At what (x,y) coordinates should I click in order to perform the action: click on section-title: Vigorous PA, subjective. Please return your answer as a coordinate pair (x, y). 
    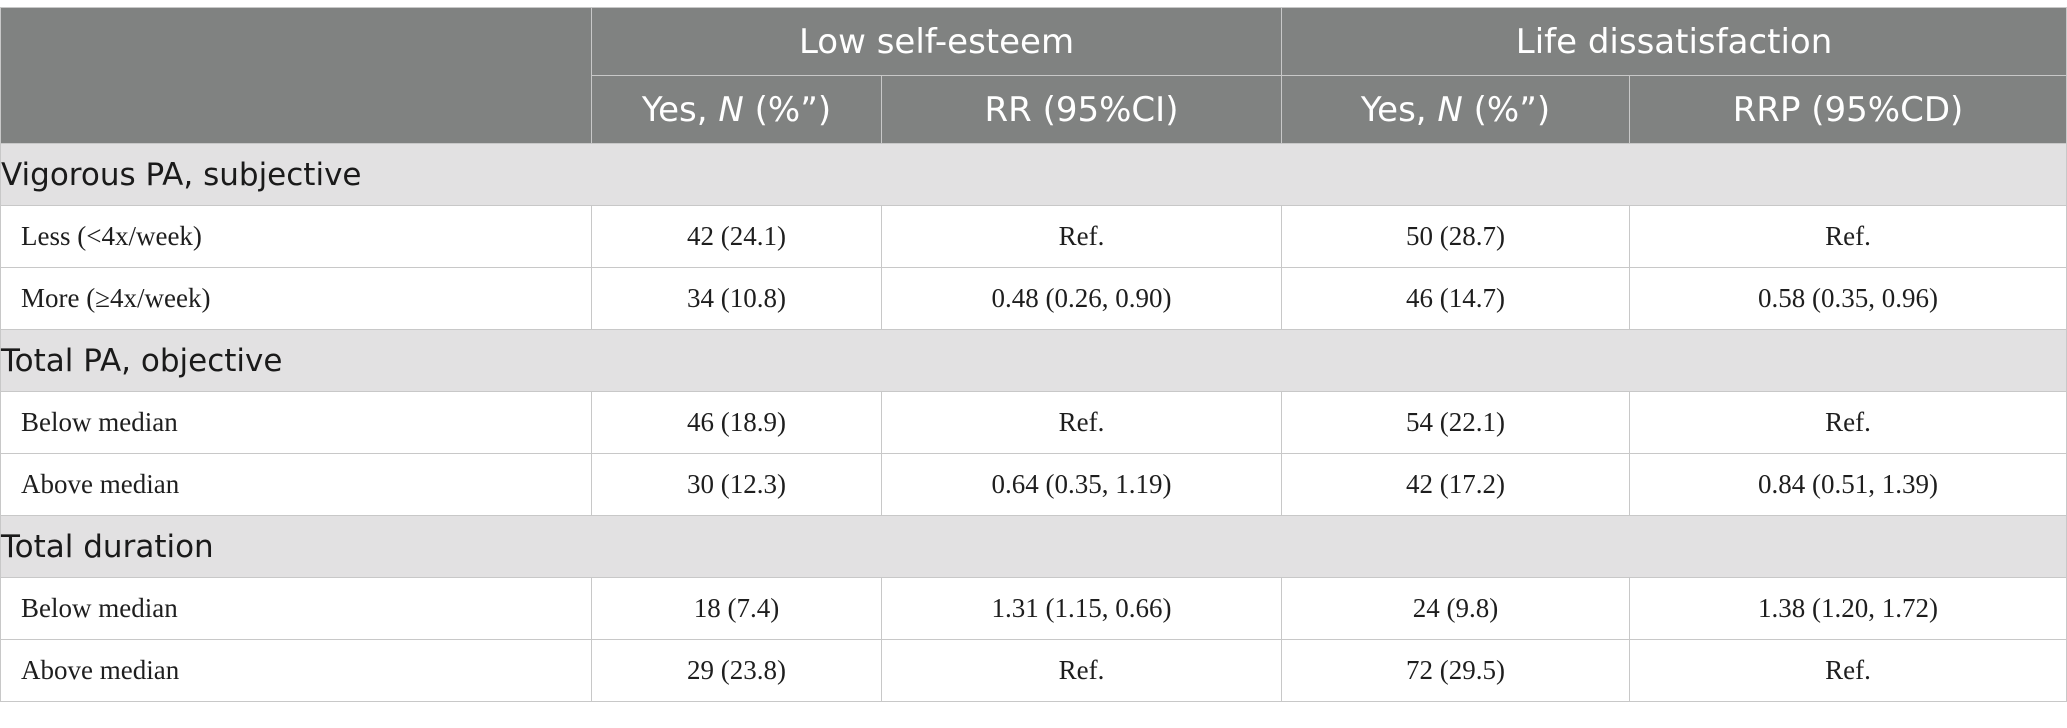
    Looking at the image, I should click on (1033, 174).